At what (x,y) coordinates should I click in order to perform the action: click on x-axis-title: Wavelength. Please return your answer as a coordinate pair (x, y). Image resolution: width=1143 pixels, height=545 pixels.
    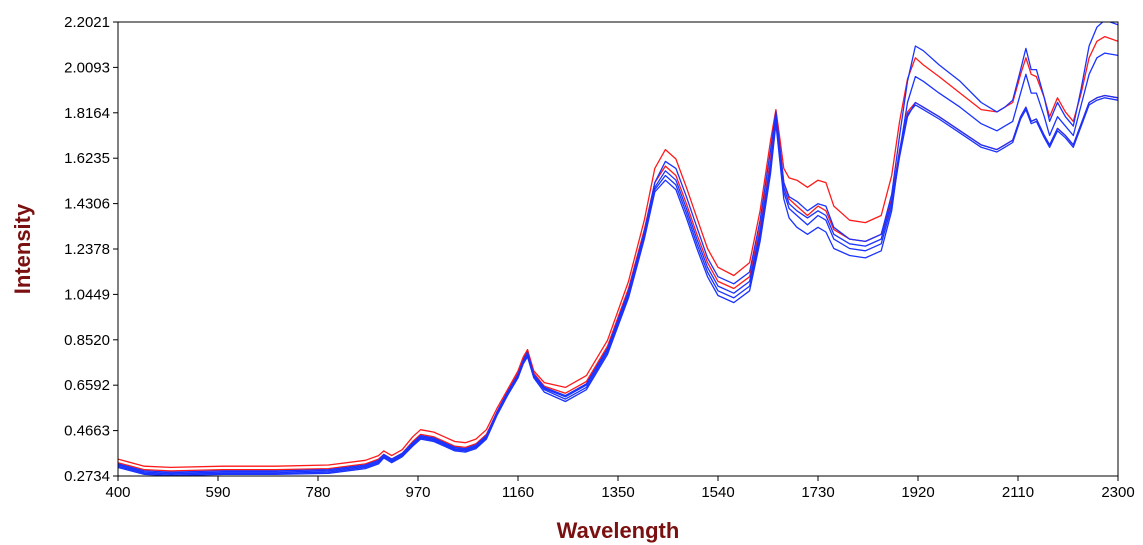
    Looking at the image, I should click on (618, 530).